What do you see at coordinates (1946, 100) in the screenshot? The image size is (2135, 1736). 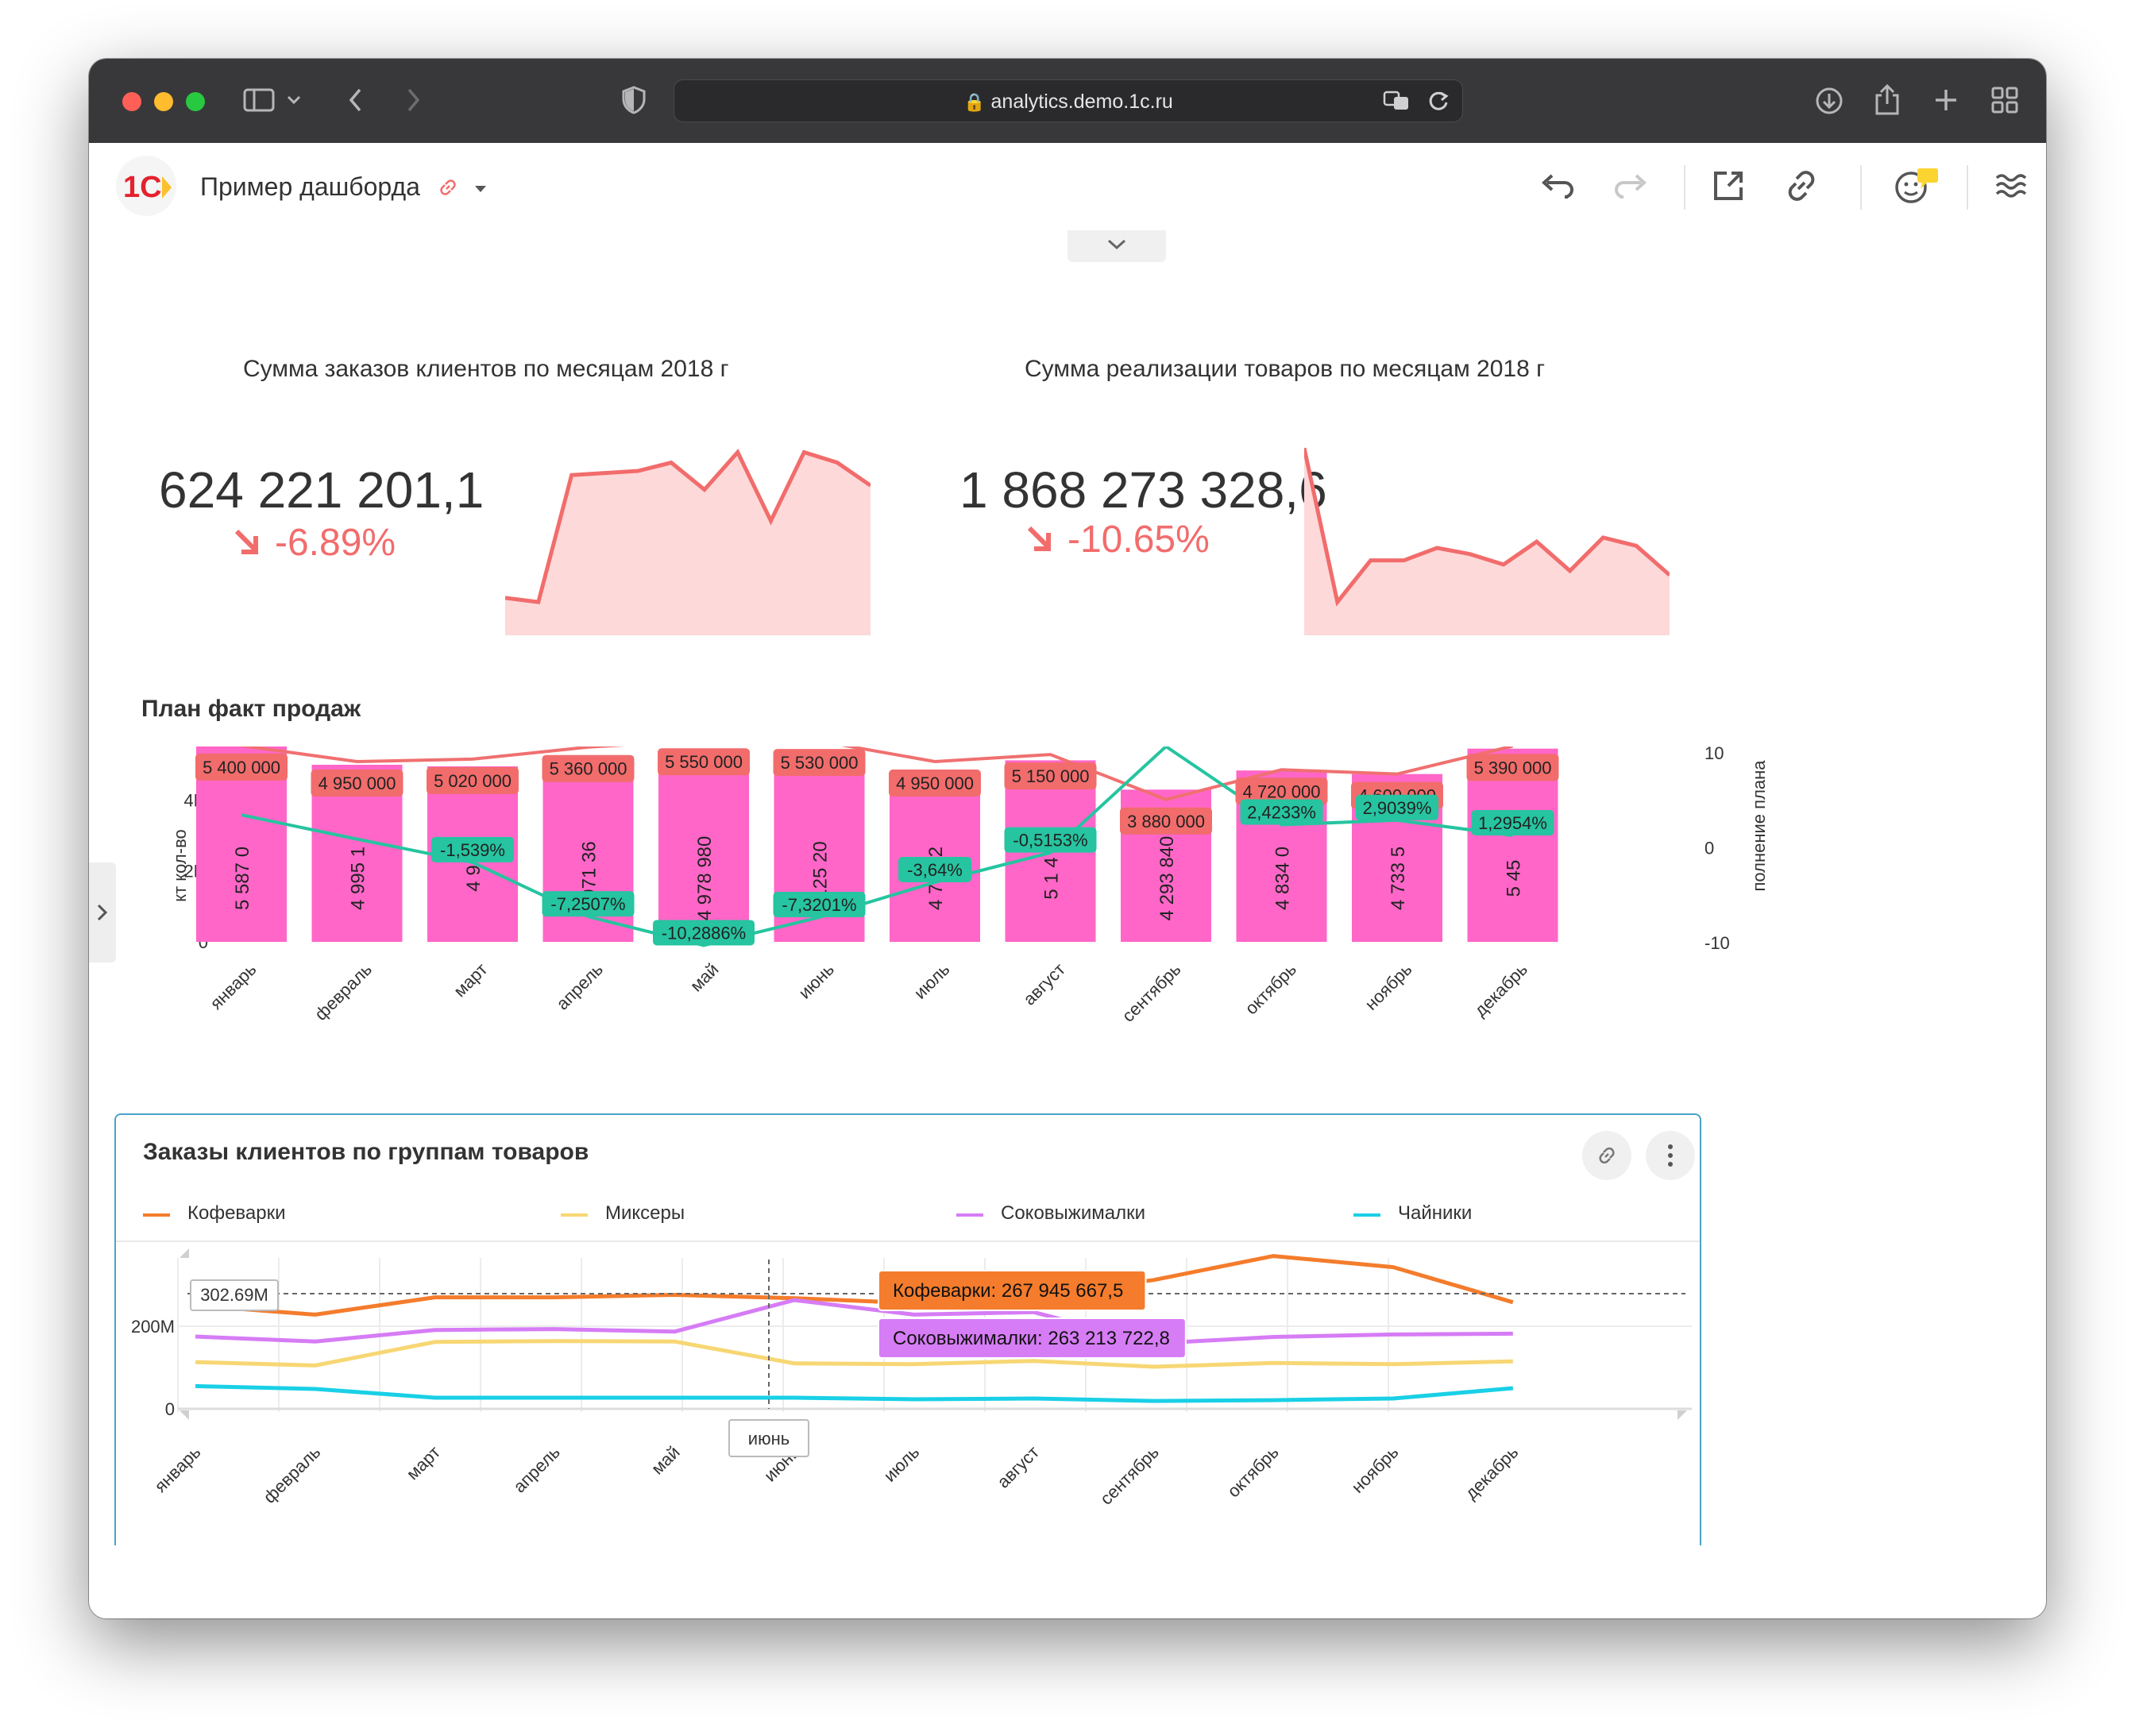 I see `new-tab-icon` at bounding box center [1946, 100].